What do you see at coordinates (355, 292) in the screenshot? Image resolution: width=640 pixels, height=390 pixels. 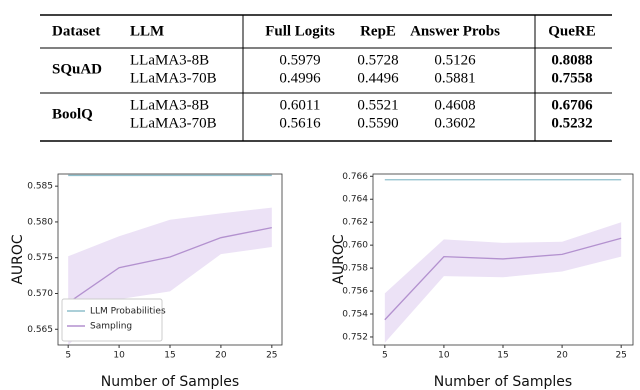 I see `y-tick-label: 0.756` at bounding box center [355, 292].